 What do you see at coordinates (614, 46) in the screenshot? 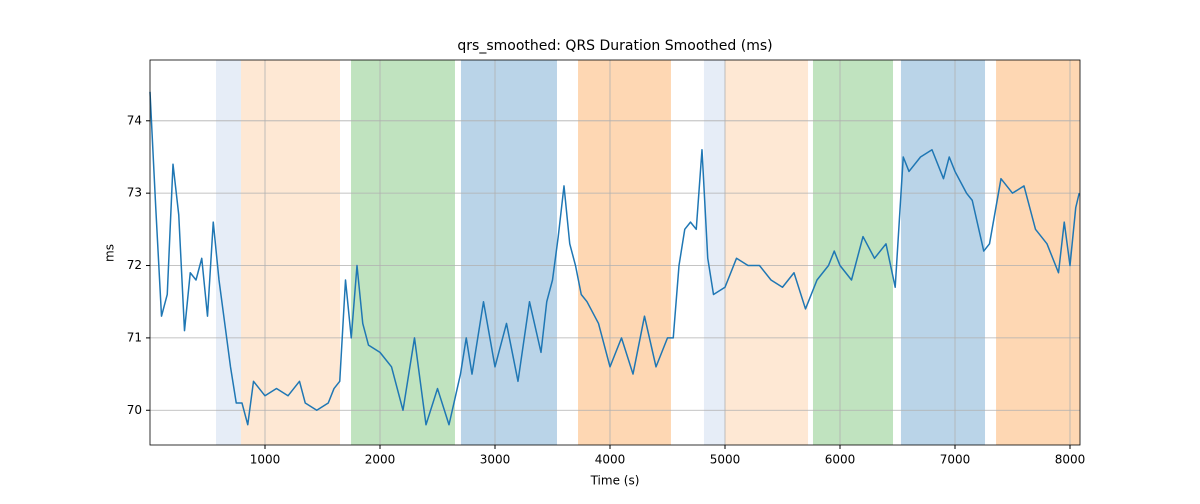
I see `chart-title: qrs_smoothed: QRS Duration Smoothed (ms)` at bounding box center [614, 46].